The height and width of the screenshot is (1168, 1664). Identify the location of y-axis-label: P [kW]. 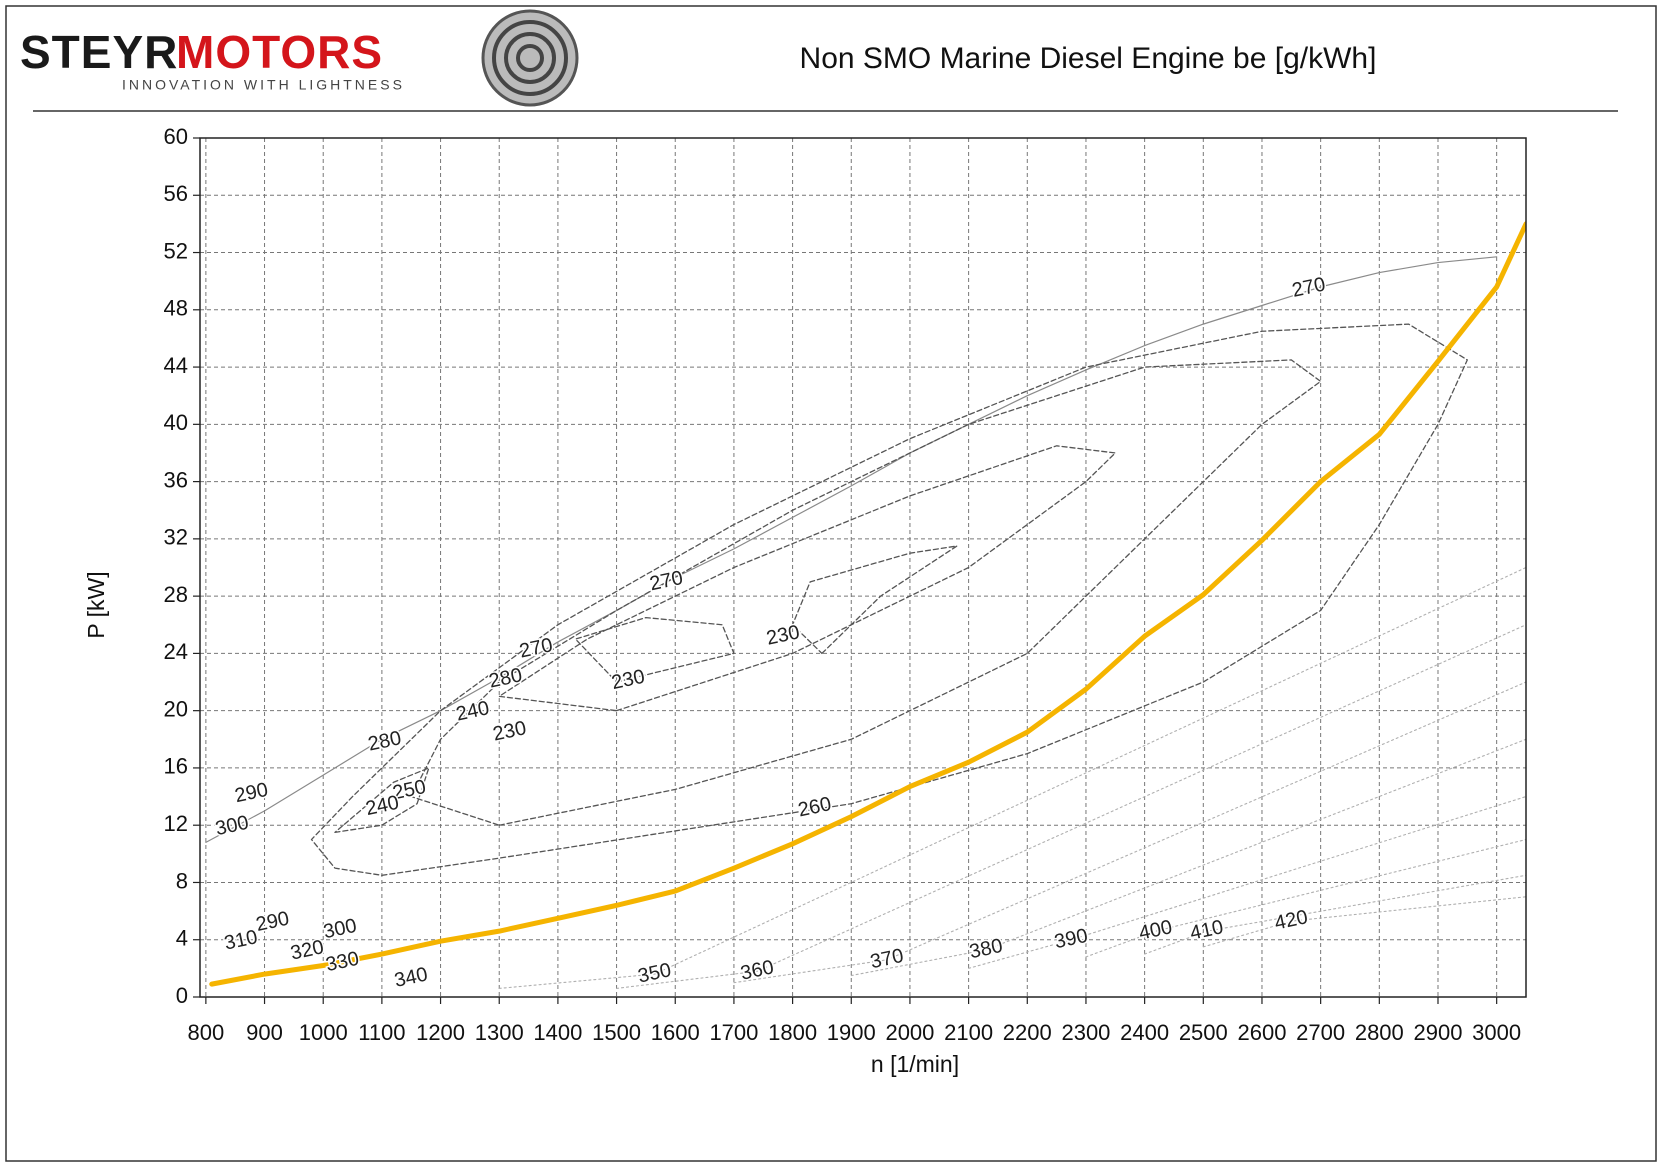
(96, 604).